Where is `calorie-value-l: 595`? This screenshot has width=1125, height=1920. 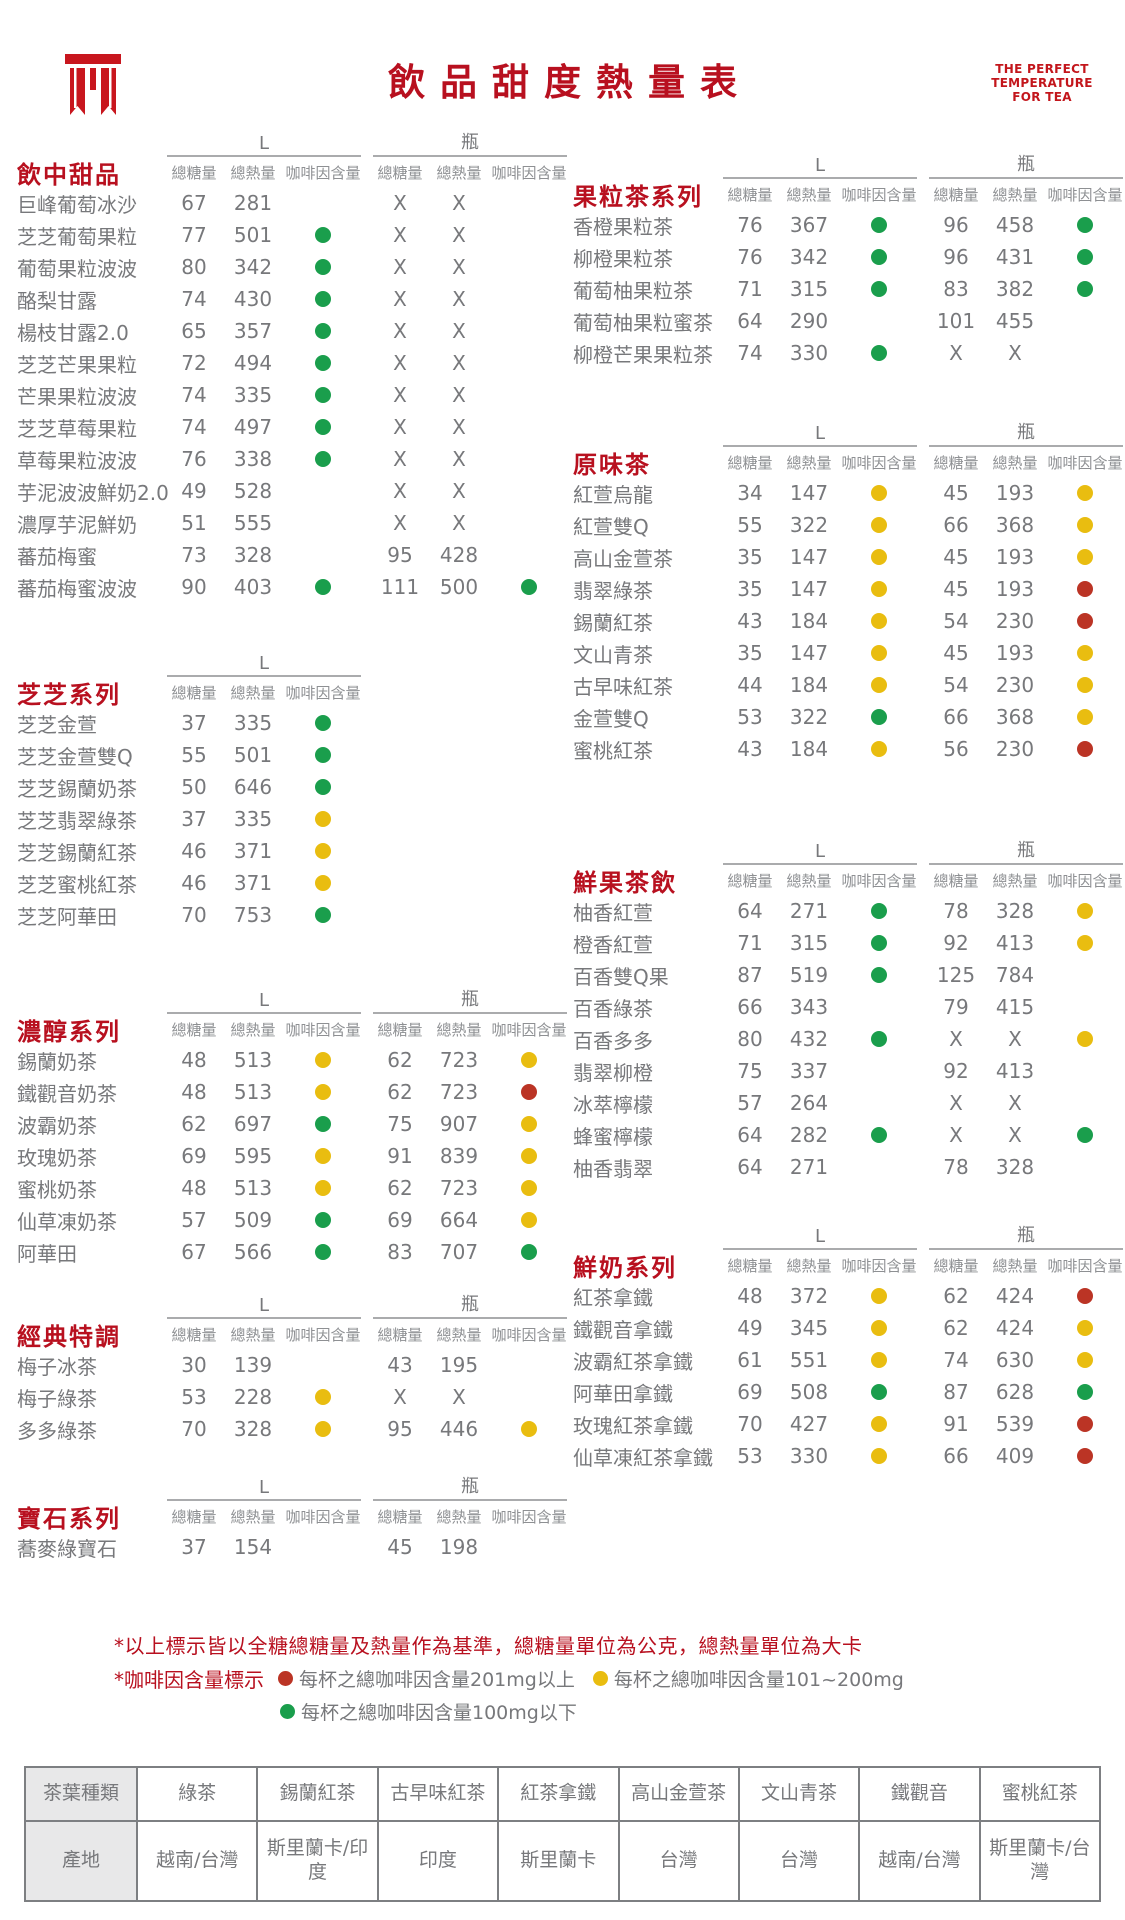 calorie-value-l: 595 is located at coordinates (253, 1156).